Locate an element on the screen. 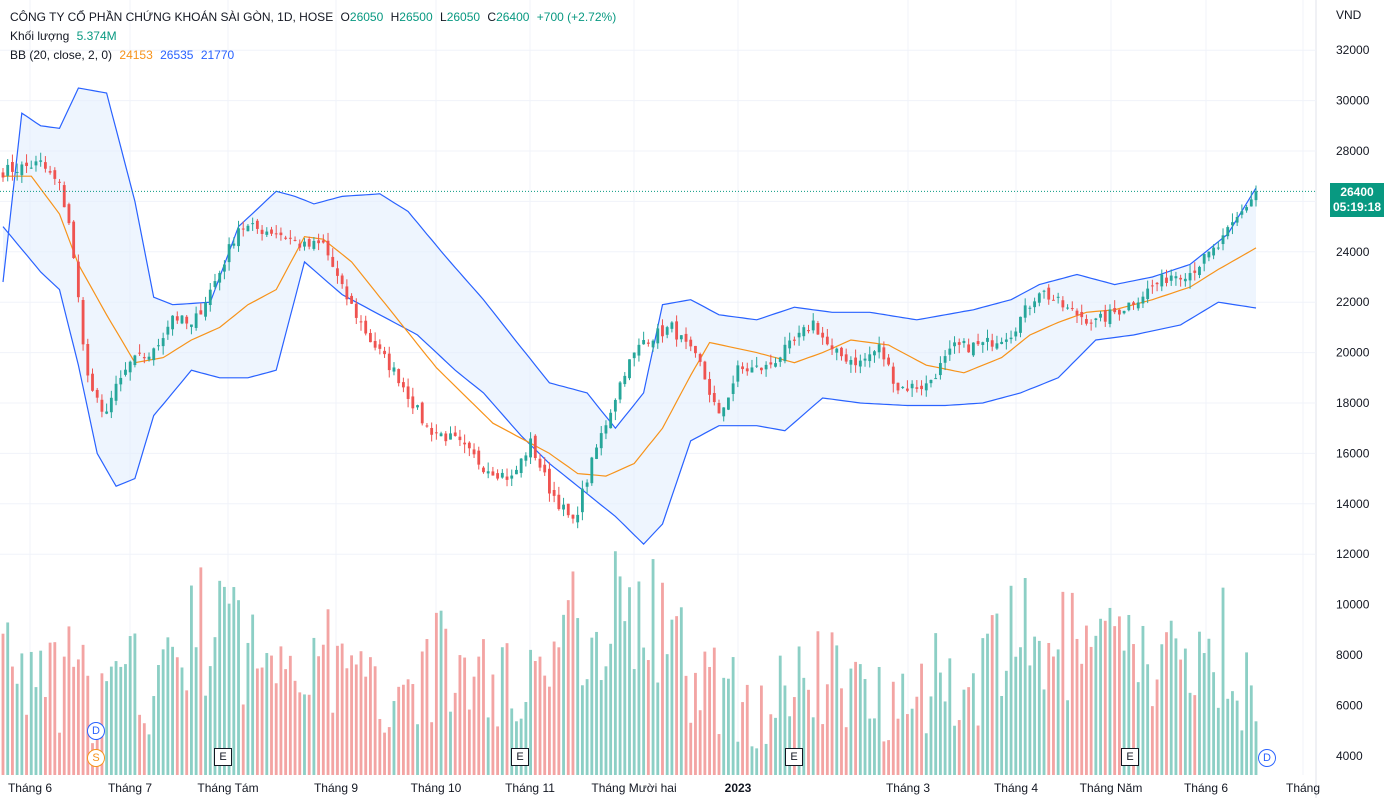 The width and height of the screenshot is (1392, 798). volume-legend: Khối lượng 5.374M is located at coordinates (65, 36).